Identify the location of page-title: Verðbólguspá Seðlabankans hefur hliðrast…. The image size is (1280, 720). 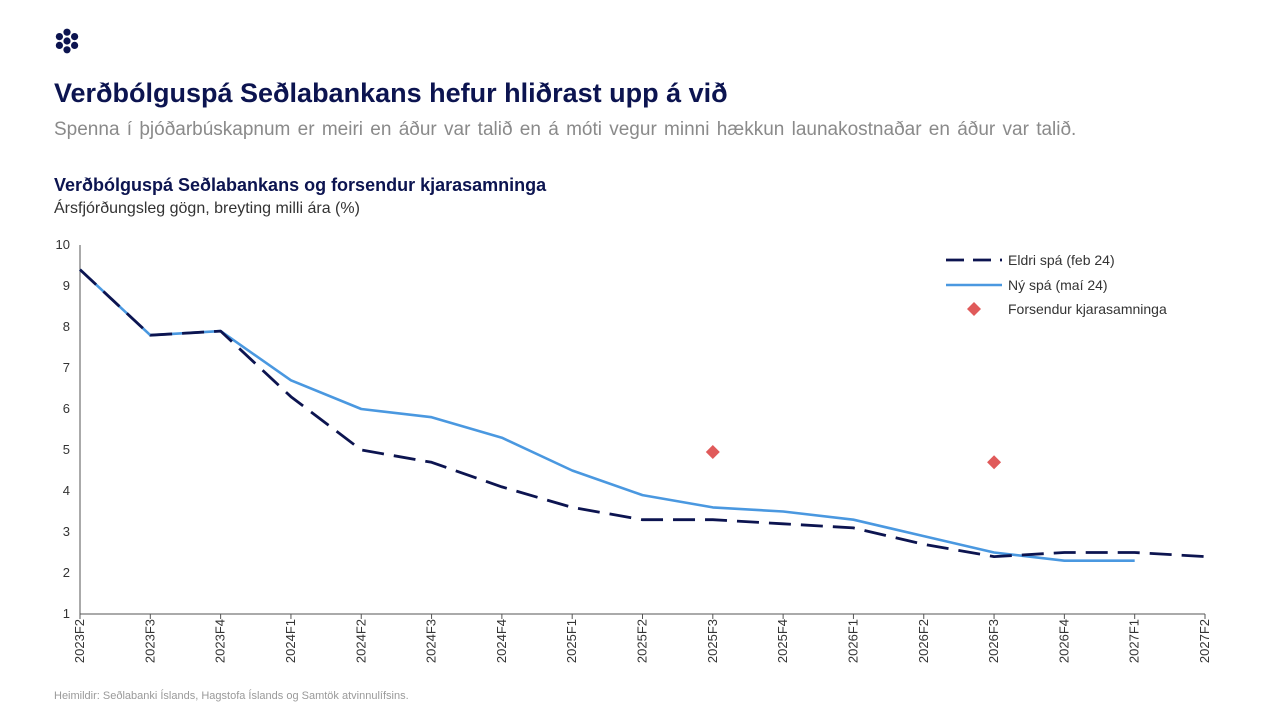
(391, 93).